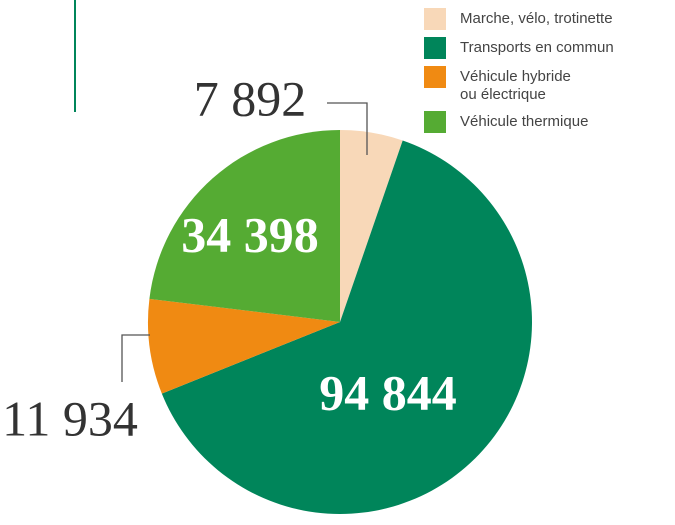  Describe the element at coordinates (537, 47) in the screenshot. I see `legend-label: Transports en commun` at that location.